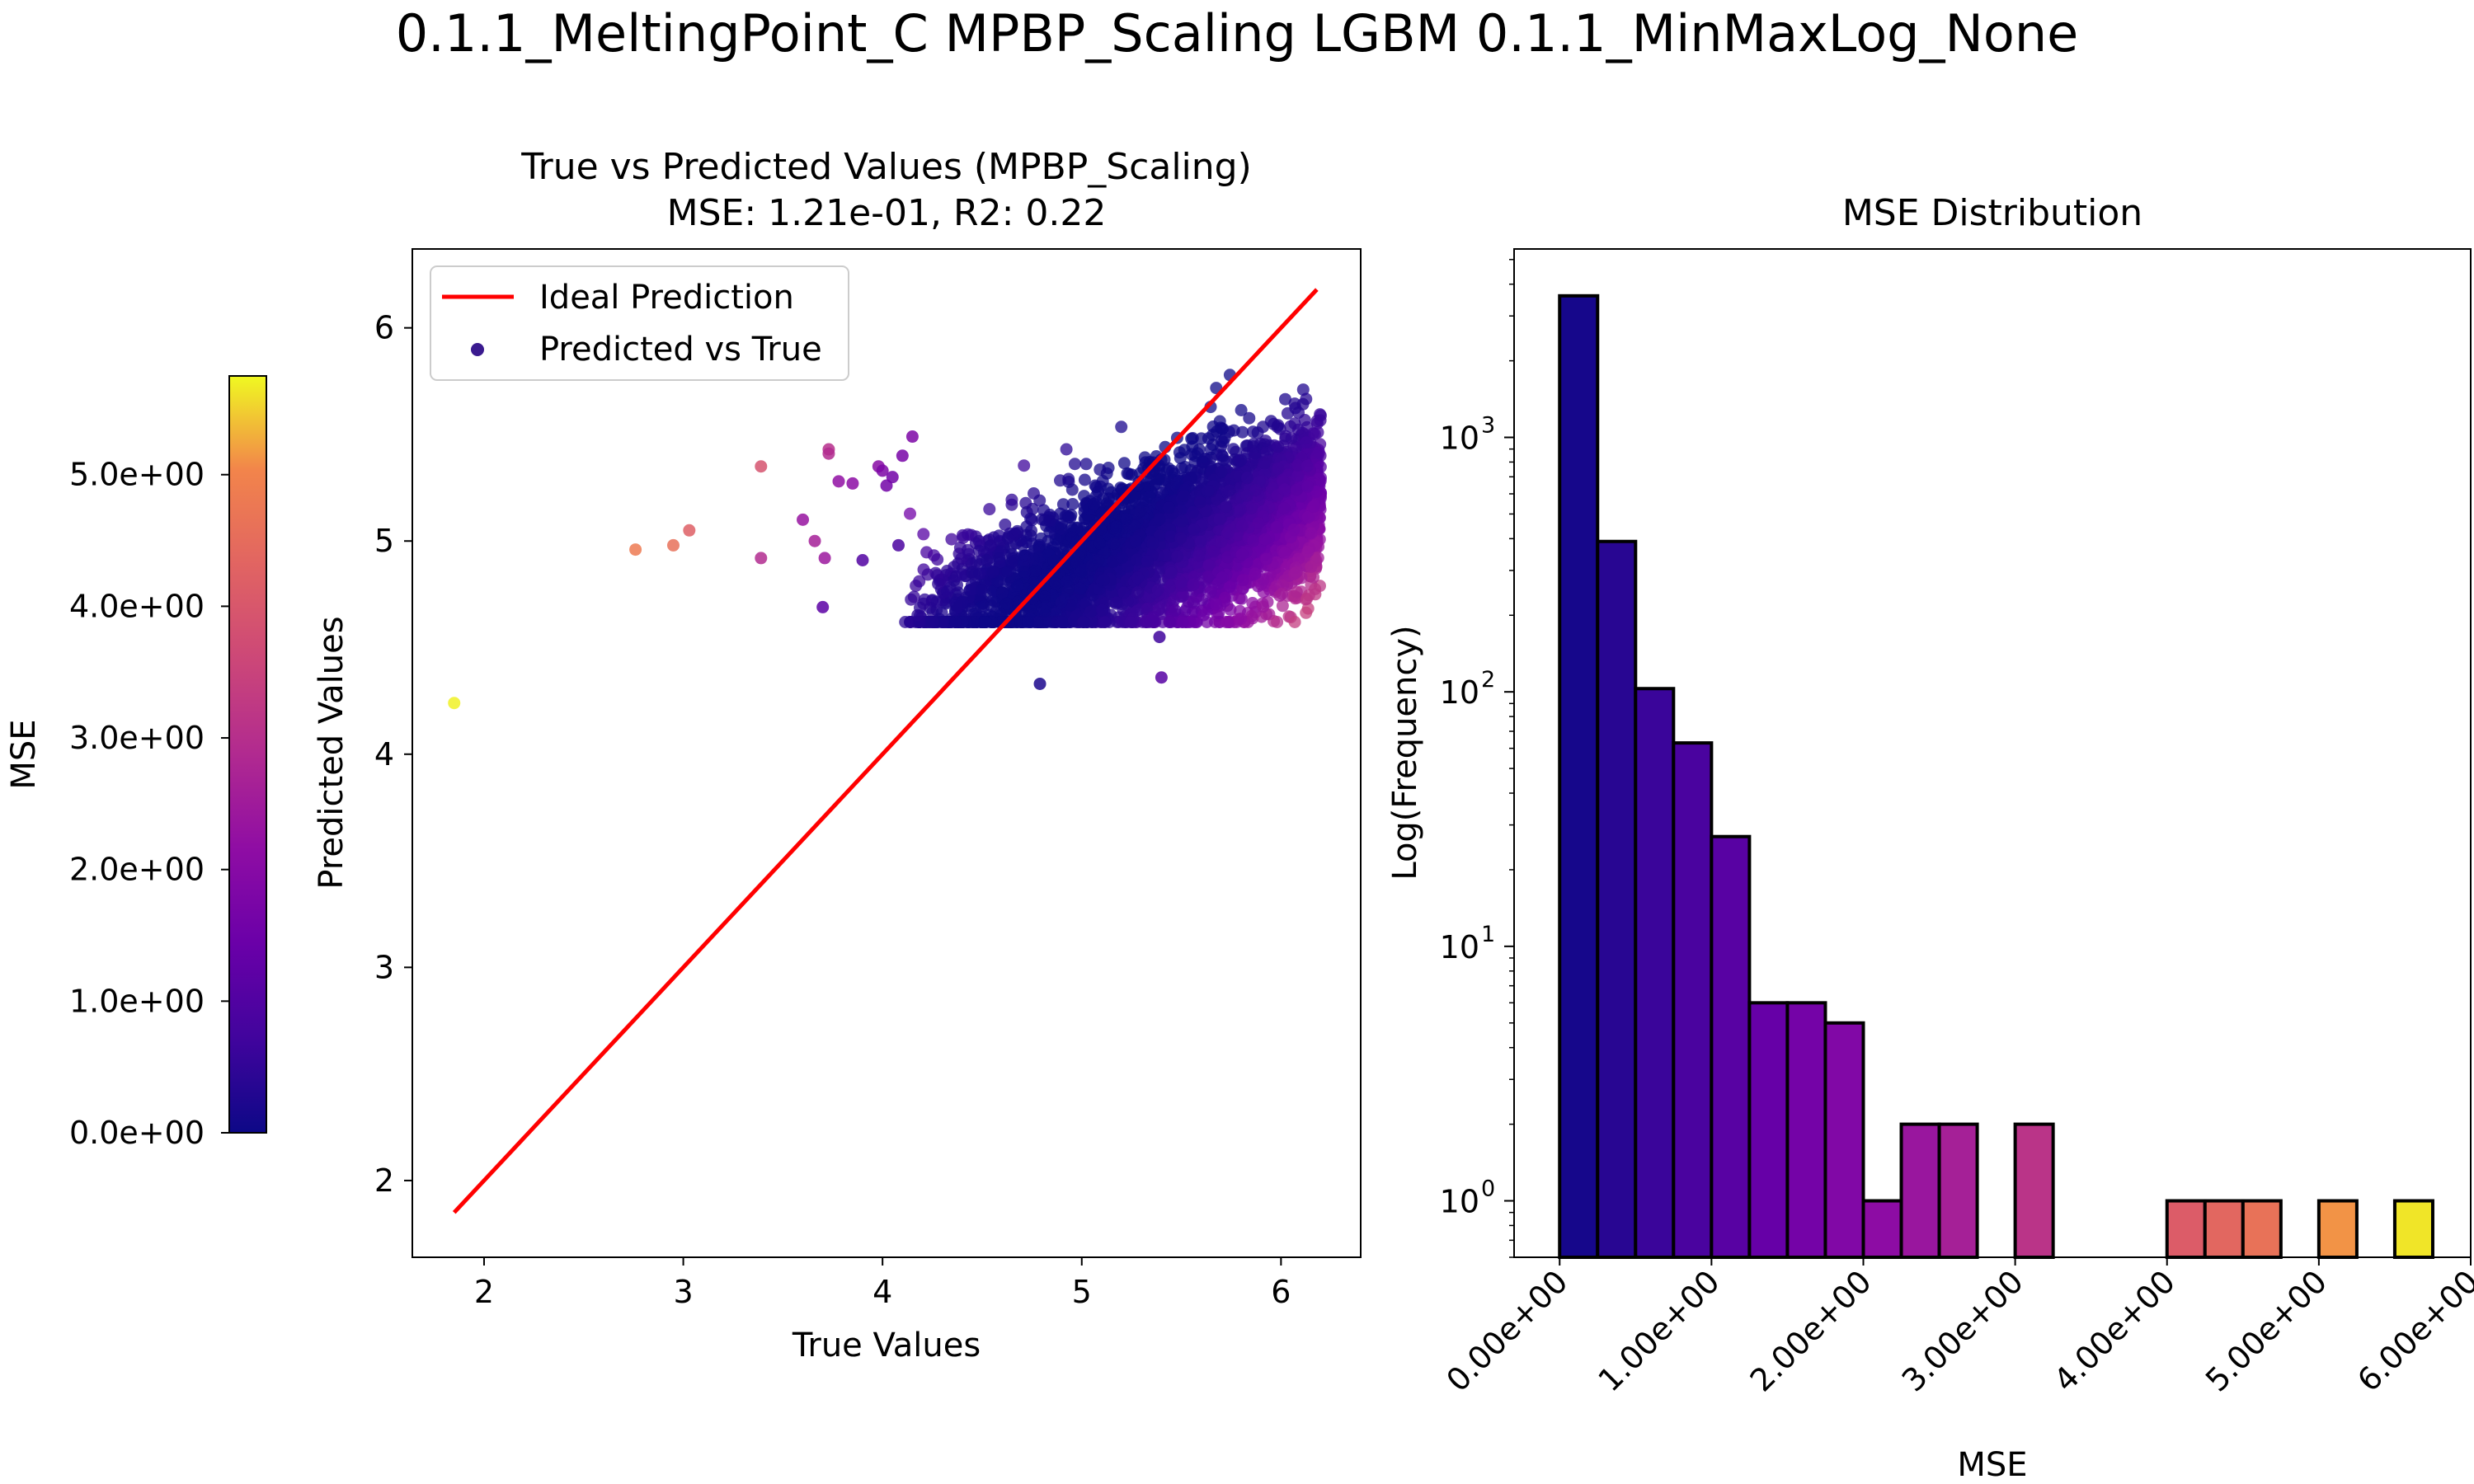 Image resolution: width=2474 pixels, height=1484 pixels. I want to click on histogram-x-tick-label: 2.00e+00, so click(1811, 1330).